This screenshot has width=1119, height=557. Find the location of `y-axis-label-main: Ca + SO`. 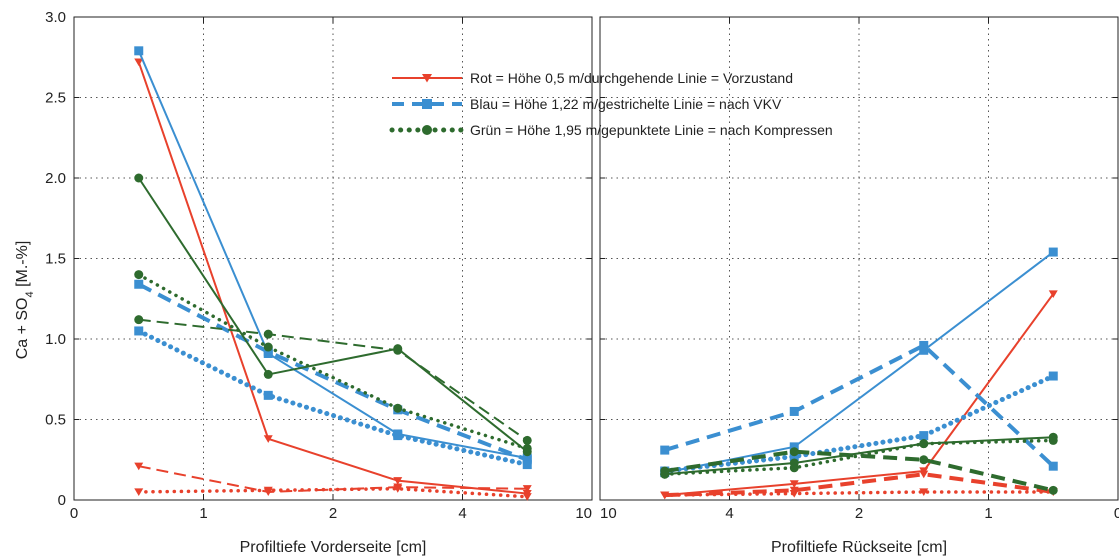

y-axis-label-main: Ca + SO is located at coordinates (22, 328).